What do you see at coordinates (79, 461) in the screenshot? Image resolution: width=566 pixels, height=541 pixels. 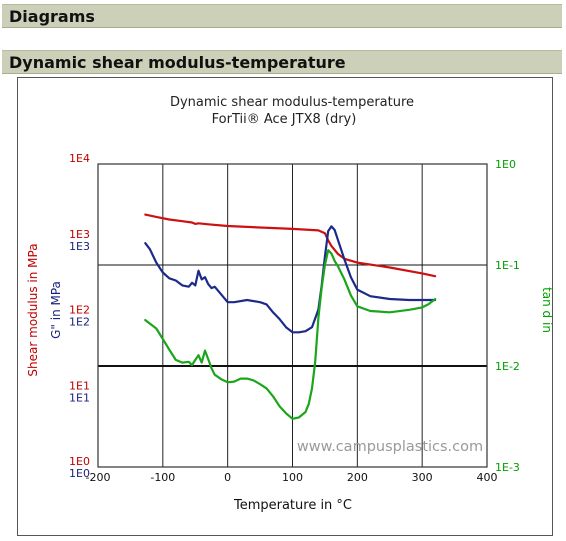 I see `y-tick-label-outer: 1E0` at bounding box center [79, 461].